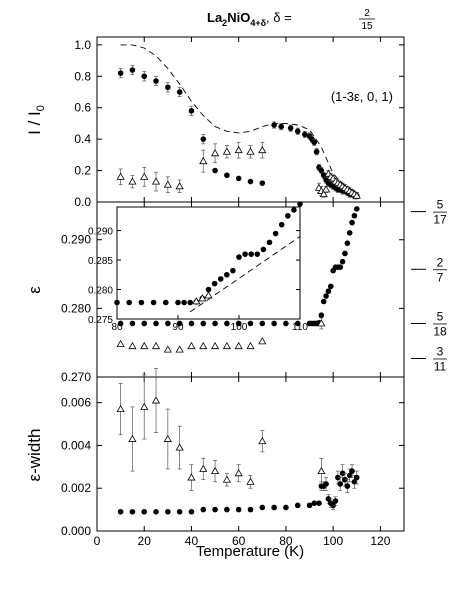 The image size is (471, 609). What do you see at coordinates (300, 327) in the screenshot?
I see `inset-xtick-label: 110` at bounding box center [300, 327].